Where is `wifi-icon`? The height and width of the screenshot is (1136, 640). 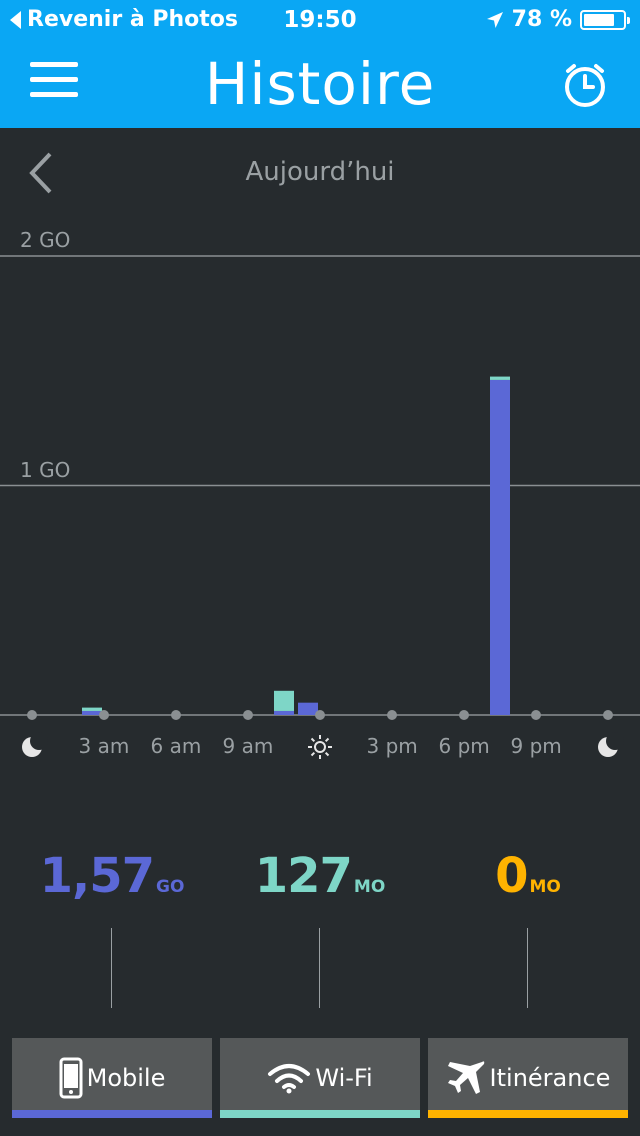
wifi-icon is located at coordinates (289, 1079).